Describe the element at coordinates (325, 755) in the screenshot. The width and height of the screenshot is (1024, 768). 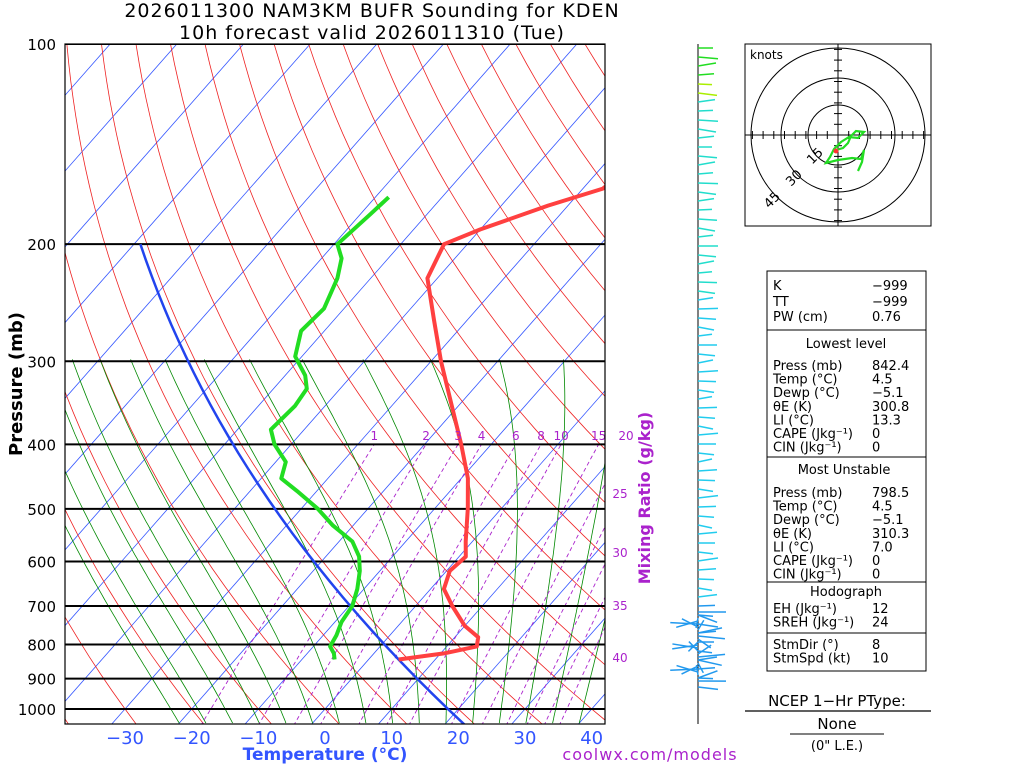
I see `x-axis-label: Temperature (°C)` at that location.